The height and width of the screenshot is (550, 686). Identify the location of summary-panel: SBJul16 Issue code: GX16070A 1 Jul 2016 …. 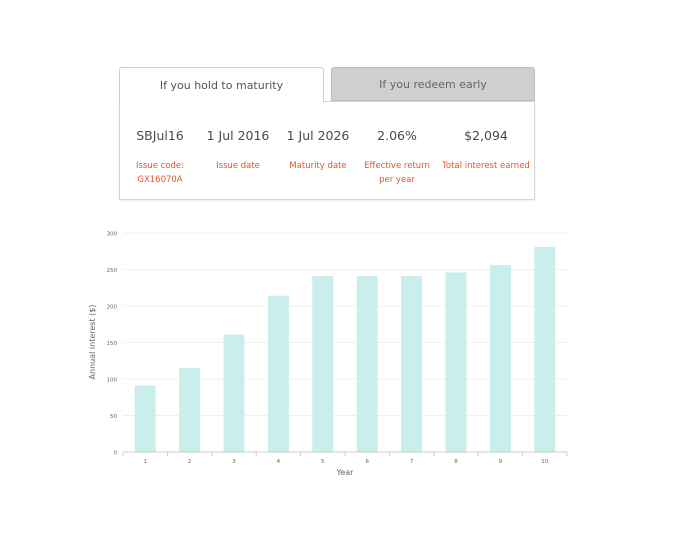
(327, 150).